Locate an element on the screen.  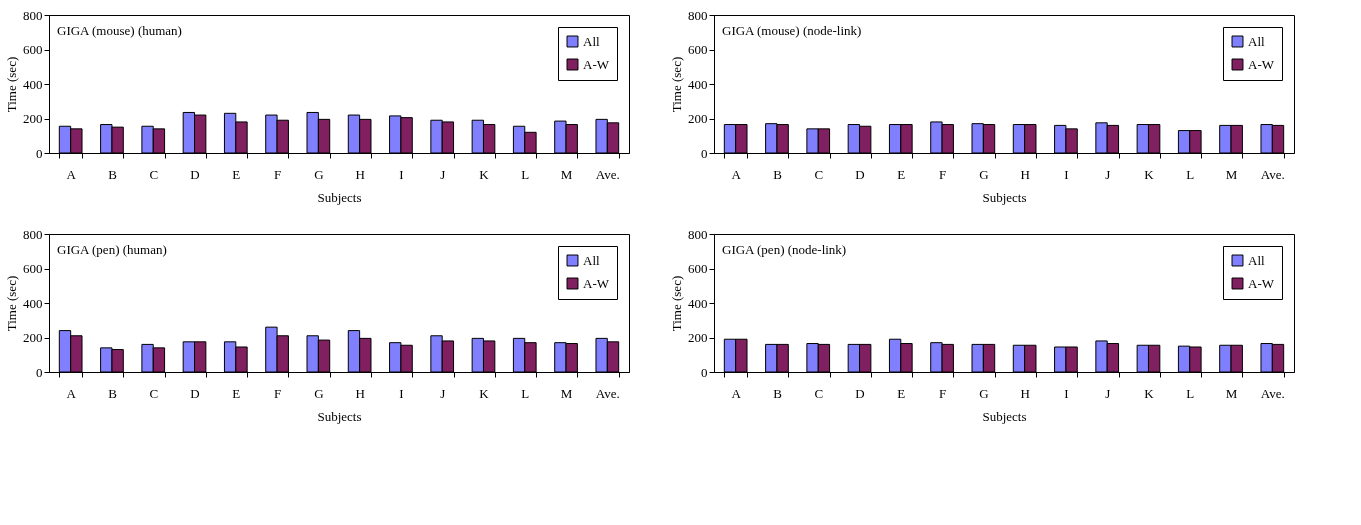
text: GIGA (pen) (node-link) is located at coordinates (784, 249).